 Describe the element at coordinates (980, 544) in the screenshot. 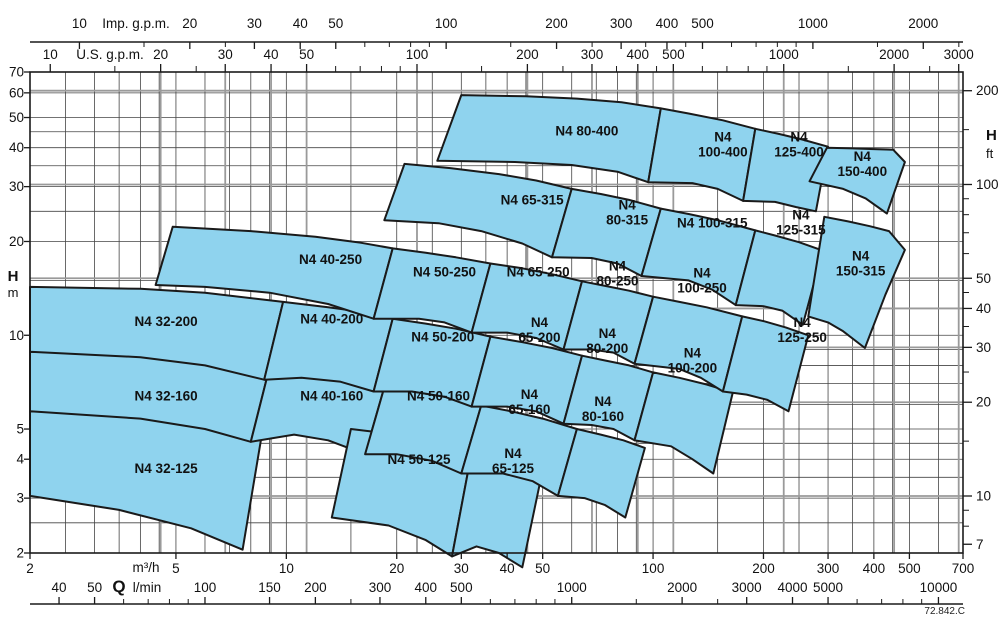

I see `hft-tick-label-7: 7` at that location.